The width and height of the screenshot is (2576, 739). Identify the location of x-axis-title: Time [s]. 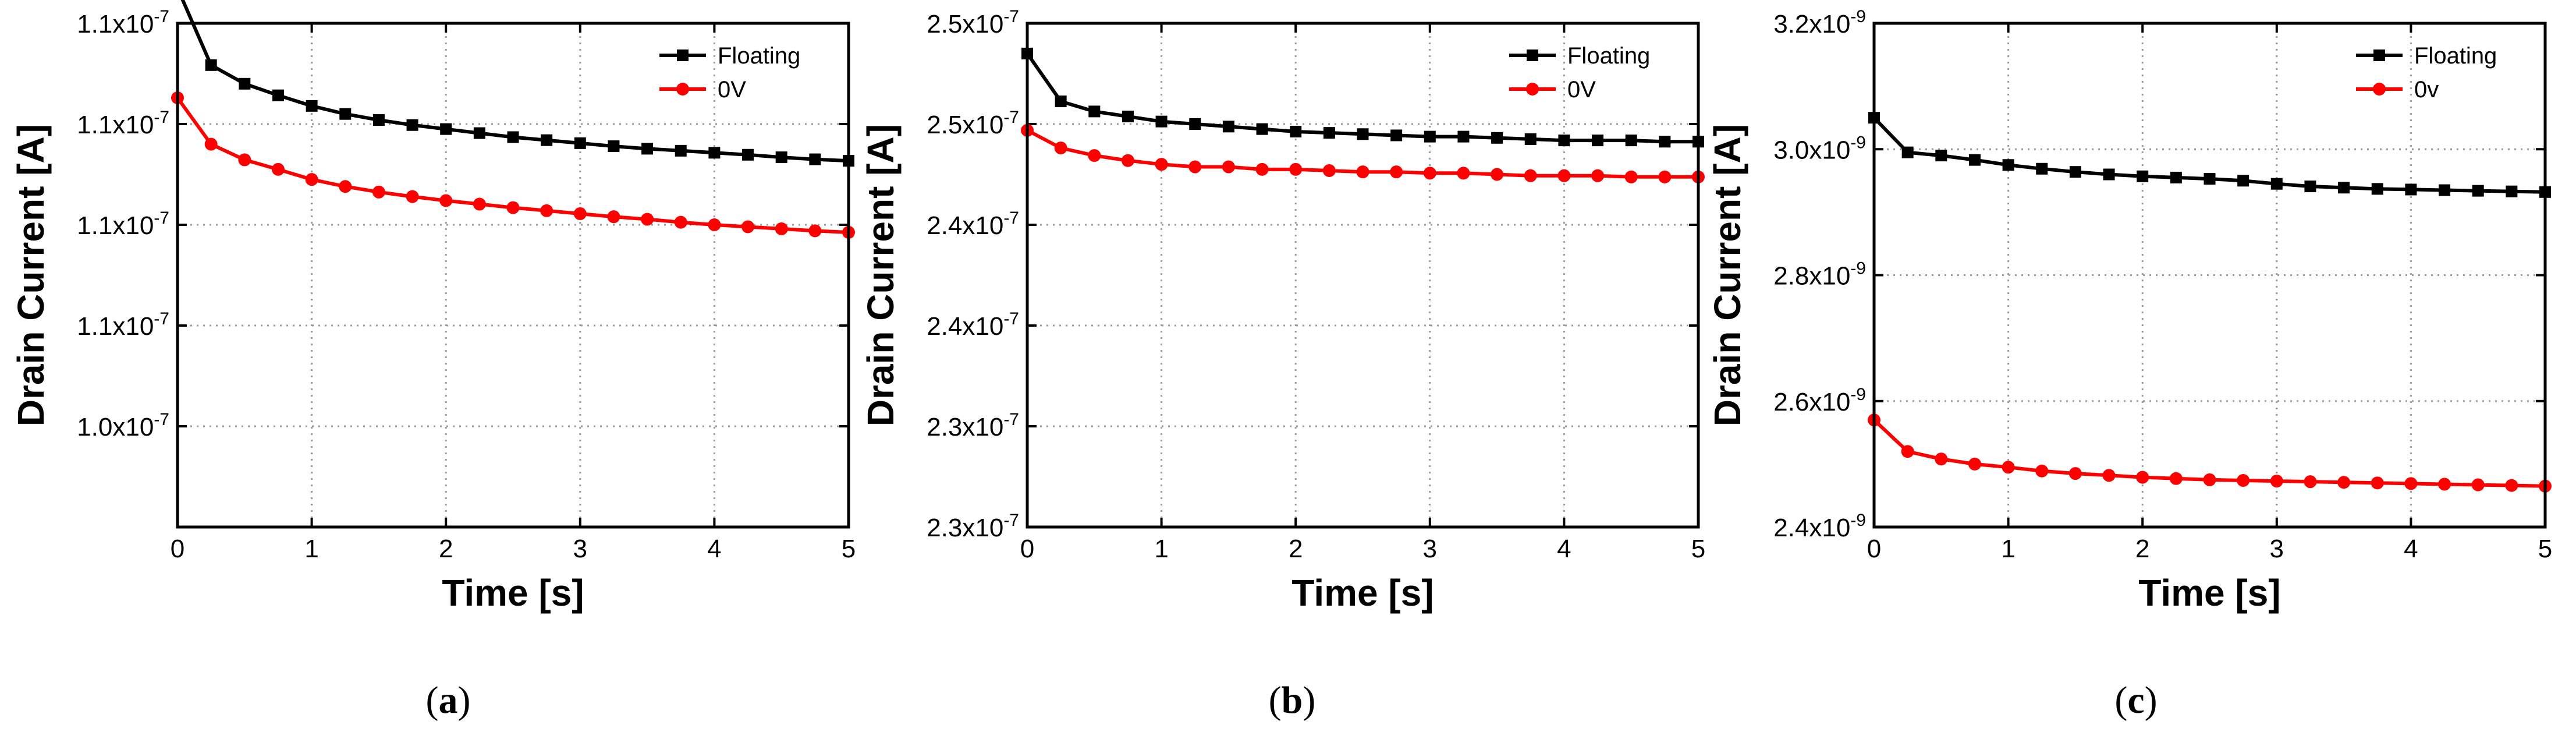
(513, 593).